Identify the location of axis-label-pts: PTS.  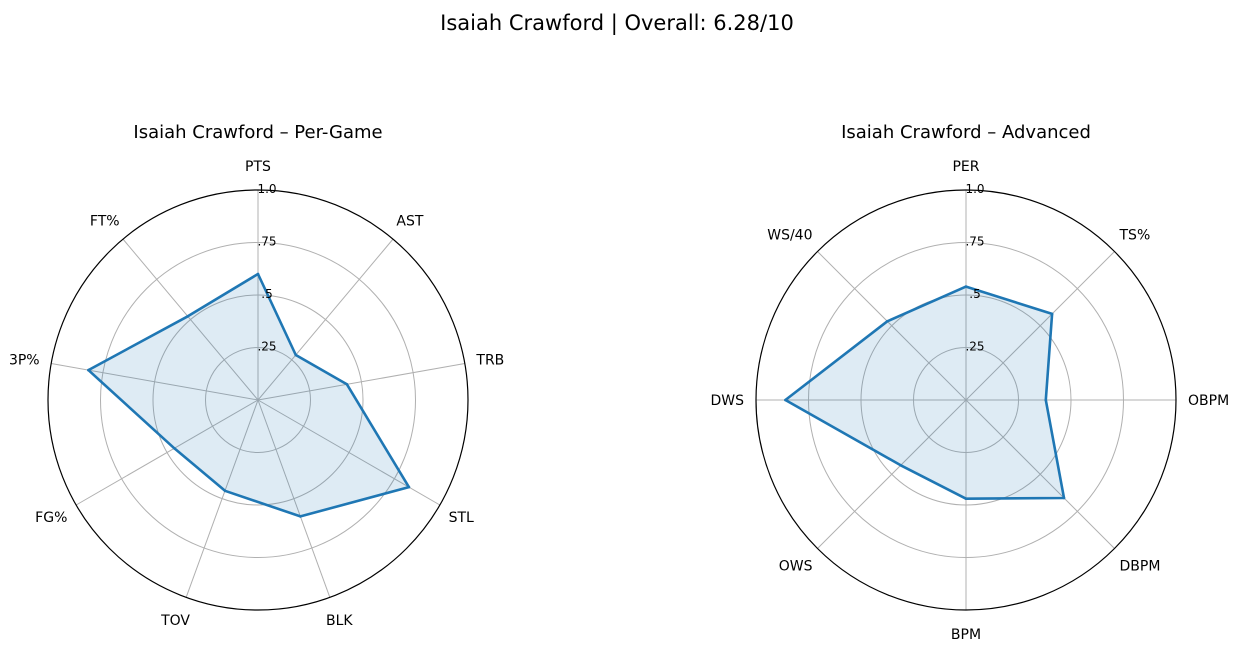
(258, 167).